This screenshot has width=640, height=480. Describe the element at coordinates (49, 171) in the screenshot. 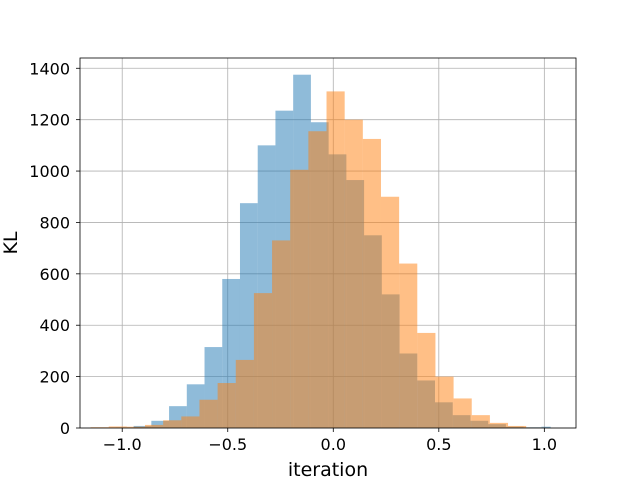

I see `y-tick-label: 1000` at that location.